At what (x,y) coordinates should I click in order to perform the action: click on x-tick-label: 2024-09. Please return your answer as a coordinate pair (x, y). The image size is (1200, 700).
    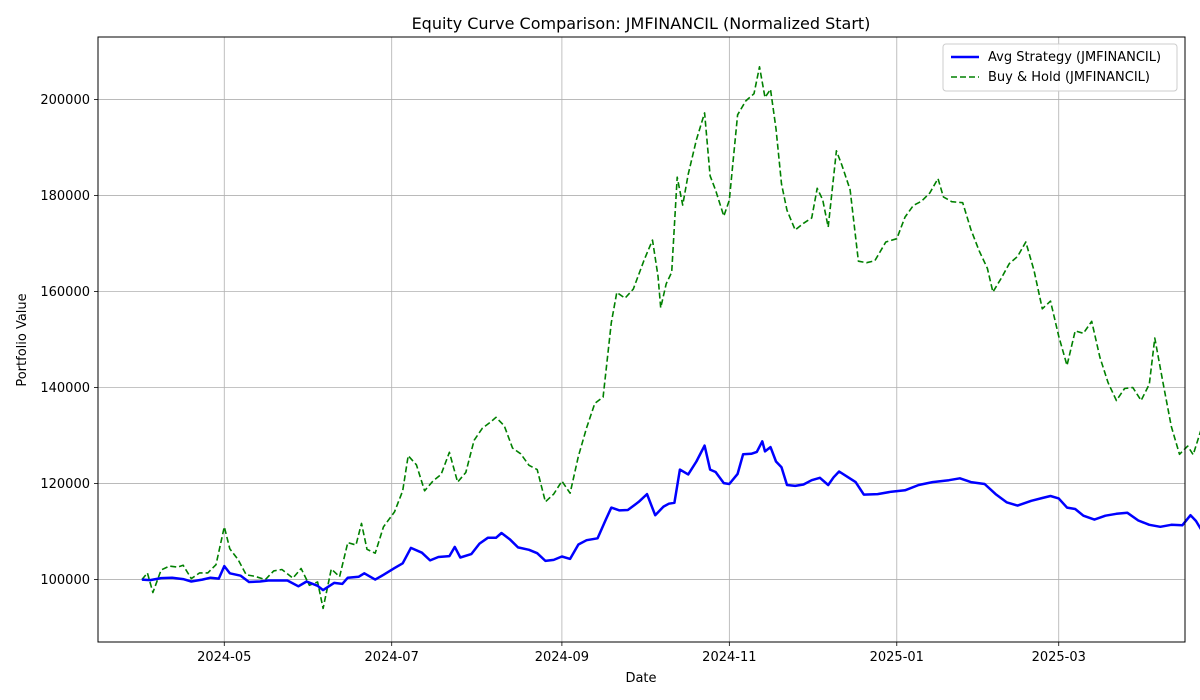
    Looking at the image, I should click on (562, 657).